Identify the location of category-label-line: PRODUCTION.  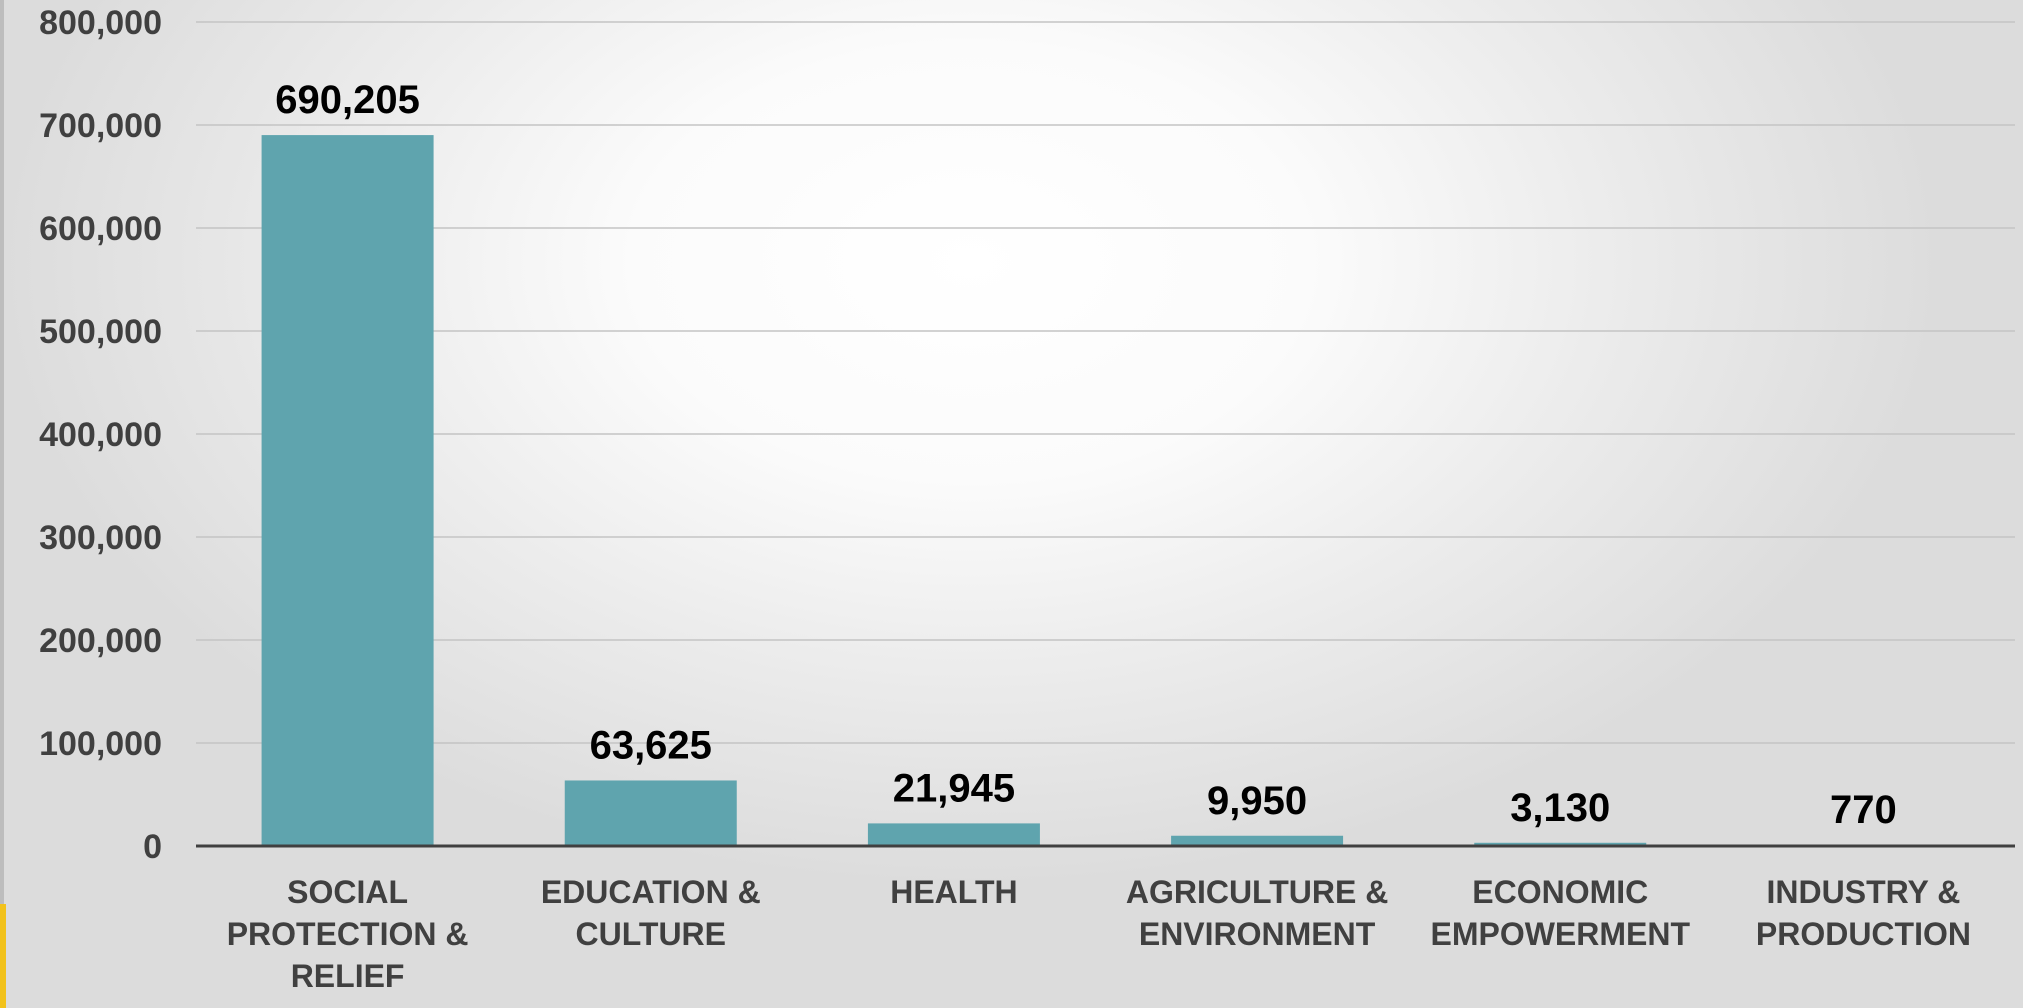
(1863, 934).